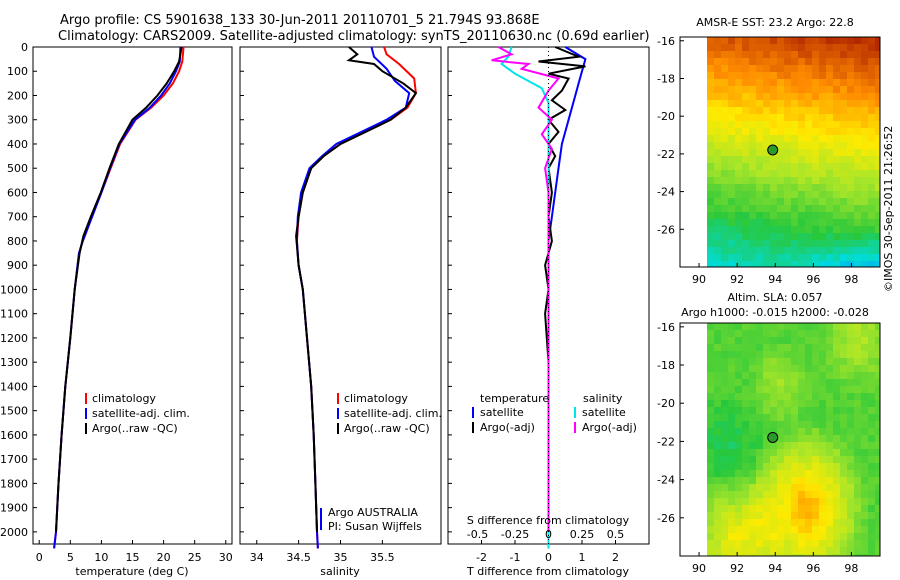  Describe the element at coordinates (24, 47) in the screenshot. I see `y-tick-label: 0` at that location.